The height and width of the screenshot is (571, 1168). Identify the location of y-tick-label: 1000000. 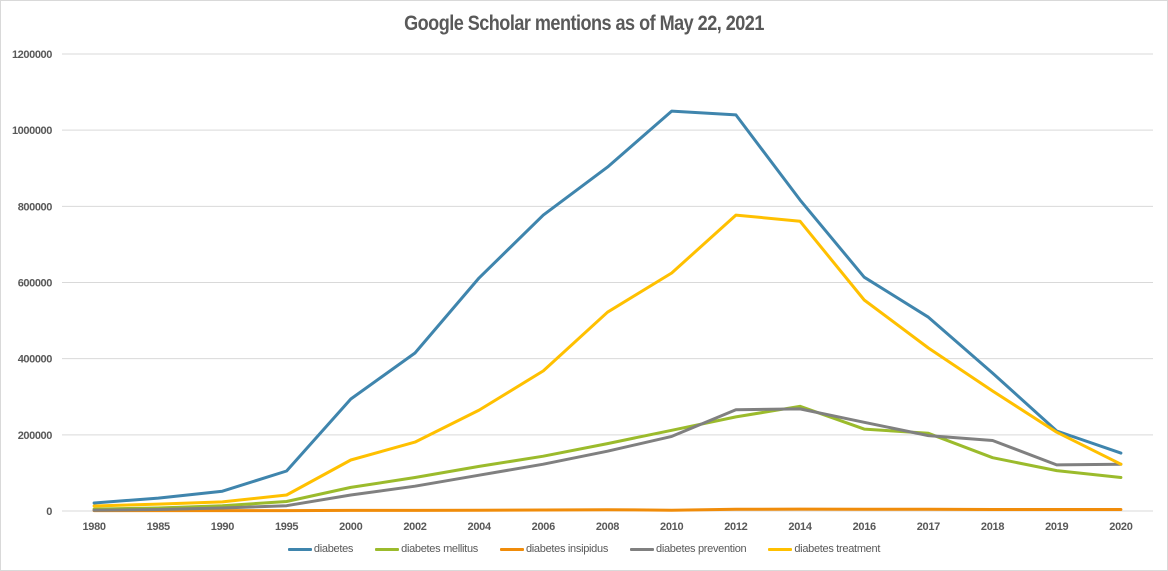
(32, 131).